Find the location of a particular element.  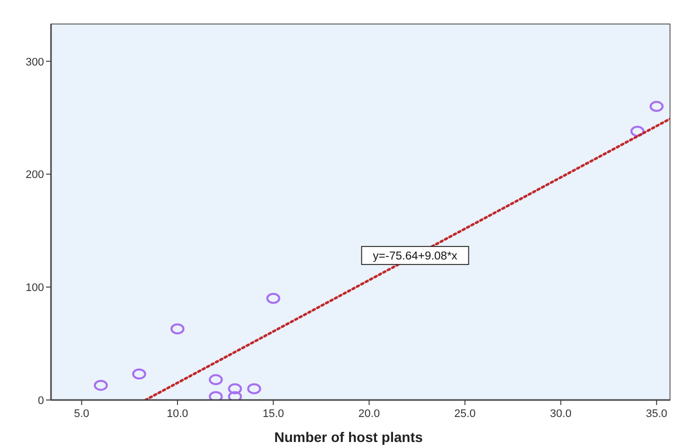

y-tick-label: 300 is located at coordinates (35, 62).